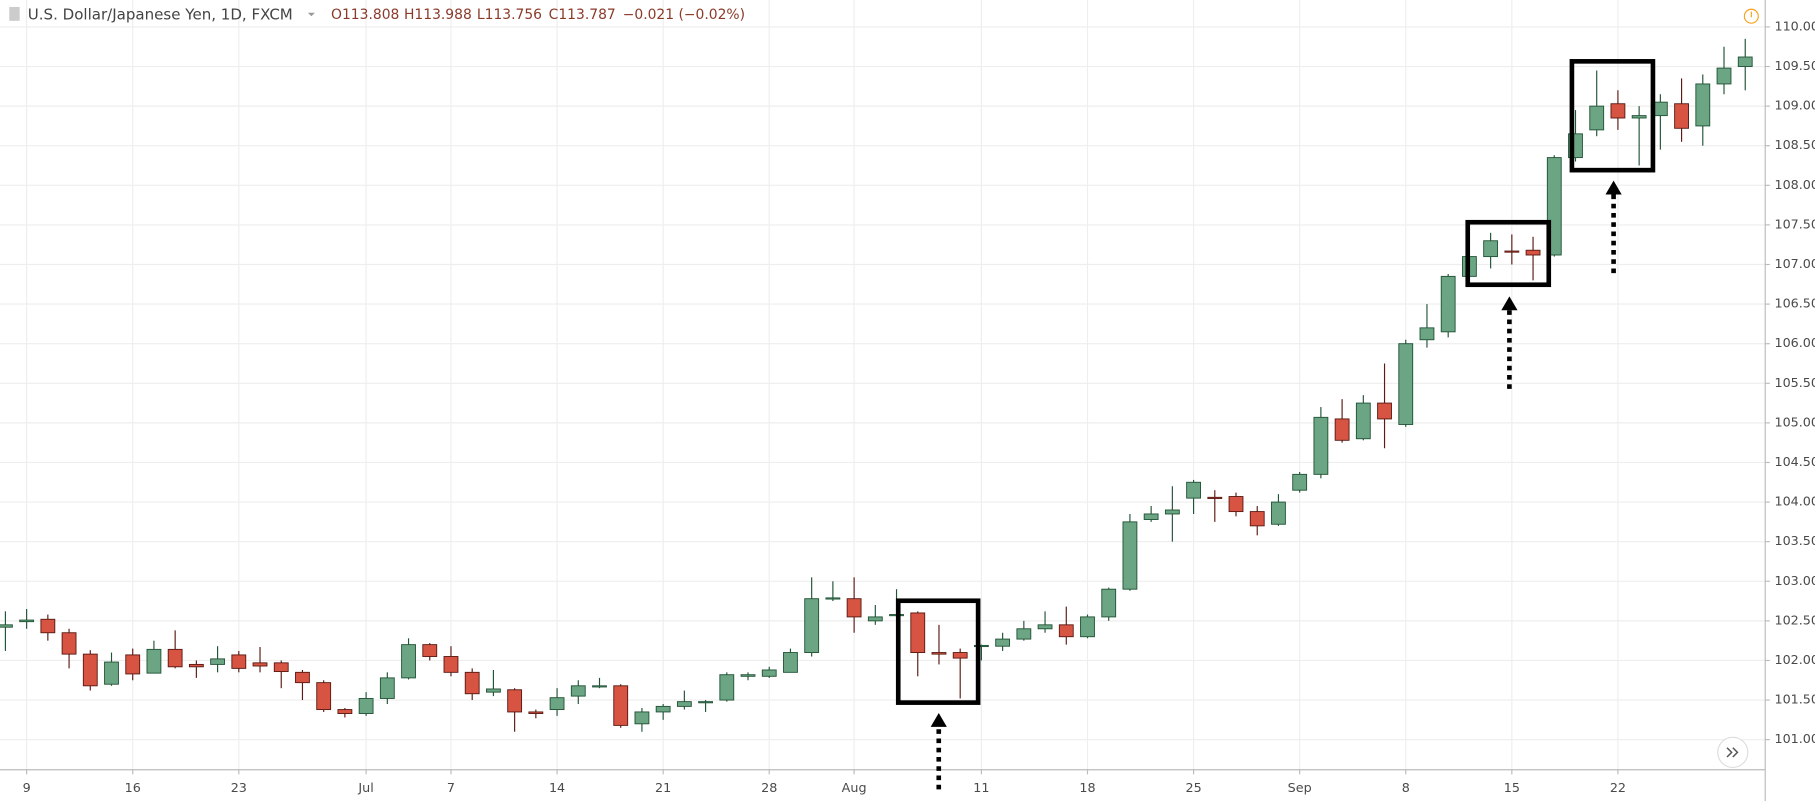  What do you see at coordinates (1794, 462) in the screenshot?
I see `y-tick-label: 104.500` at bounding box center [1794, 462].